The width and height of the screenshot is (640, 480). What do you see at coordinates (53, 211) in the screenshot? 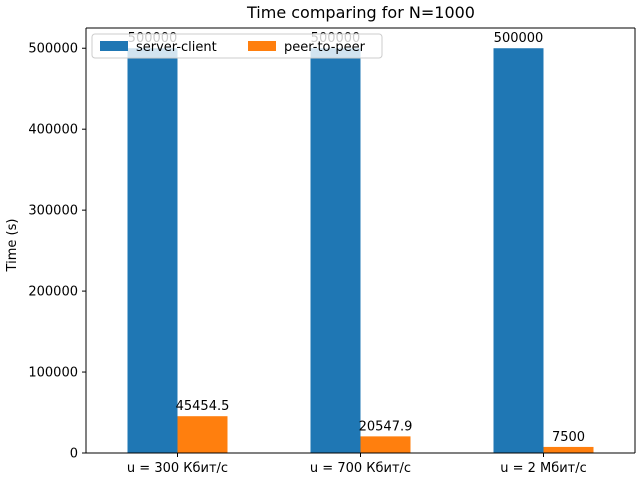
I see `y-tick-label-3: 300000` at bounding box center [53, 211].